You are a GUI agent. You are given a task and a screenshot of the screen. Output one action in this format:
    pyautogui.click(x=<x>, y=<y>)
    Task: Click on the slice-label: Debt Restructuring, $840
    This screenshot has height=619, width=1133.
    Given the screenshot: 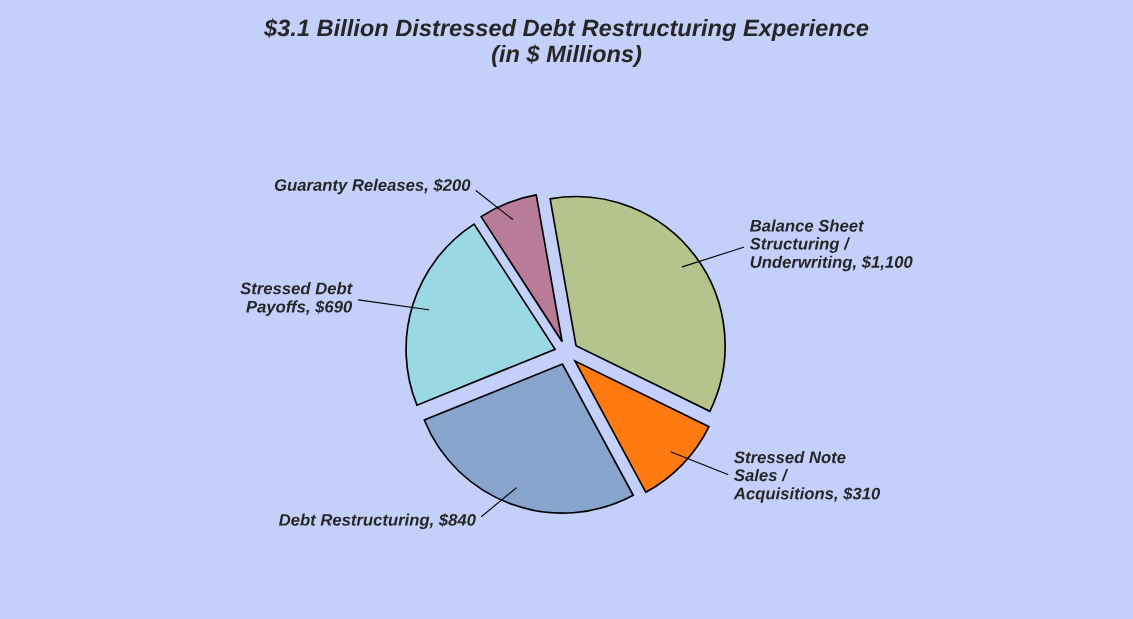 What is the action you would take?
    pyautogui.click(x=377, y=521)
    